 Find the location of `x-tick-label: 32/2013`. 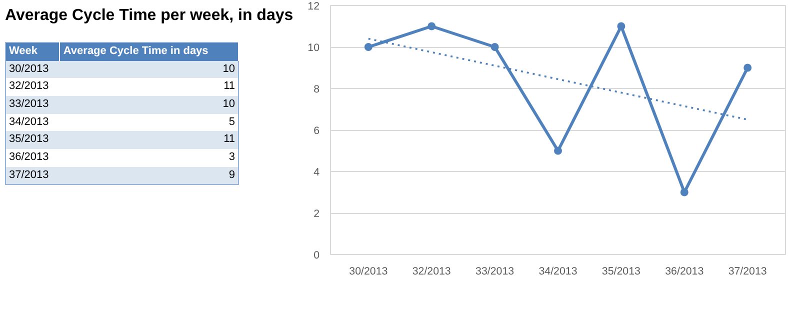

x-tick-label: 32/2013 is located at coordinates (431, 272).